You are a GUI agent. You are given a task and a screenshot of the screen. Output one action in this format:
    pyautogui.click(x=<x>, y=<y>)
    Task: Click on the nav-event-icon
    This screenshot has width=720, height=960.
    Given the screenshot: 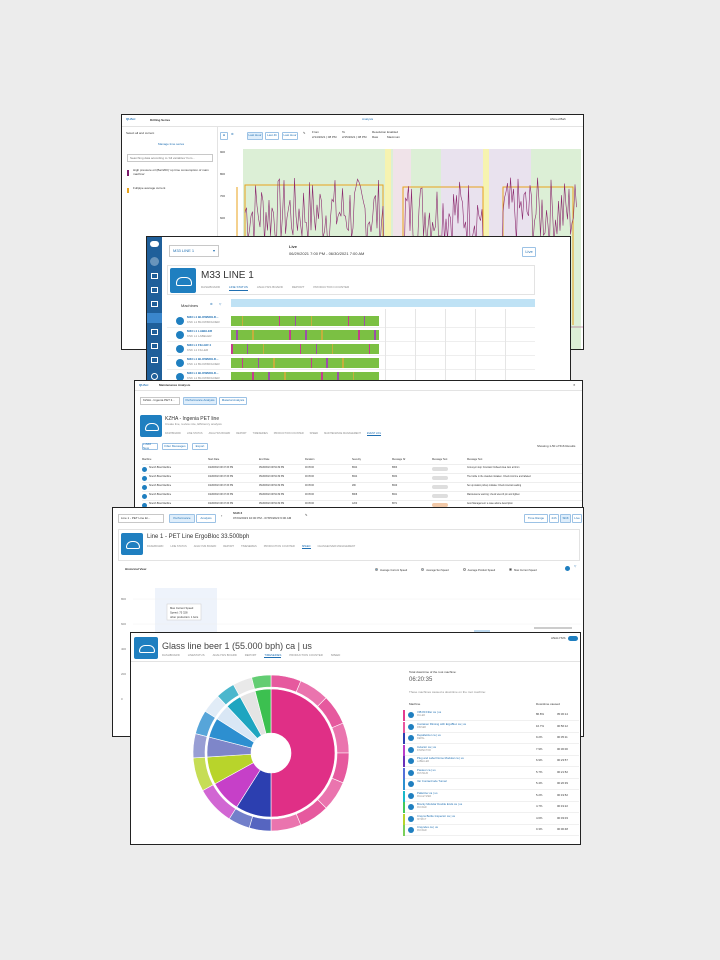 What is the action you would take?
    pyautogui.click(x=154, y=346)
    